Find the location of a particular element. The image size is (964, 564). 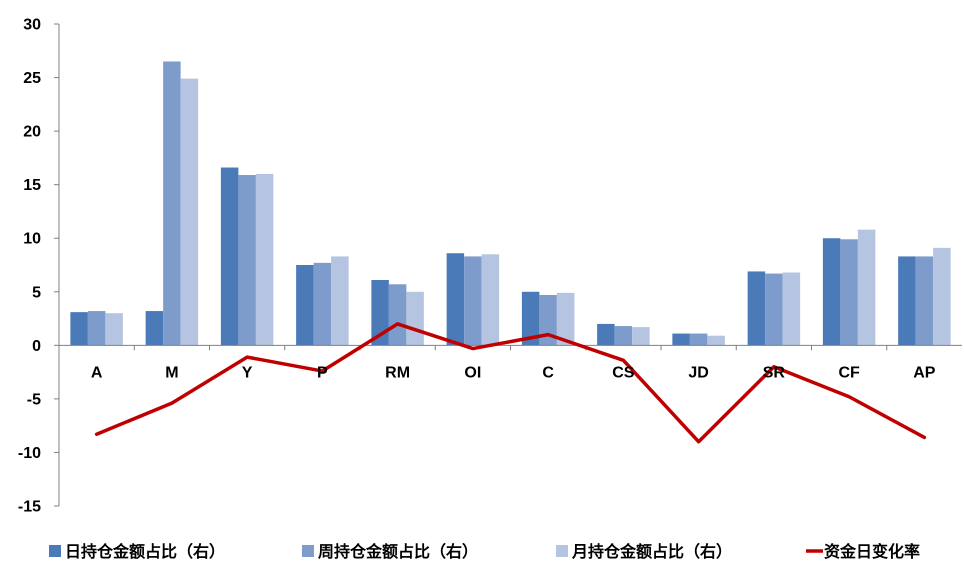

bar-s1-m is located at coordinates (154, 328).